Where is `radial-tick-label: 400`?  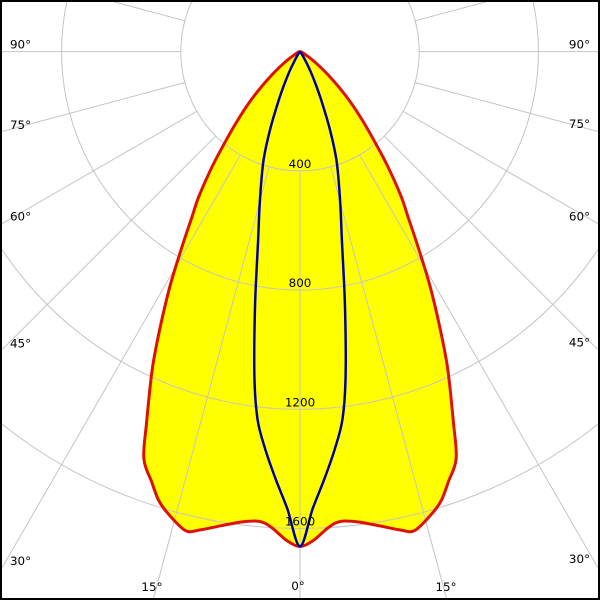 radial-tick-label: 400 is located at coordinates (300, 164).